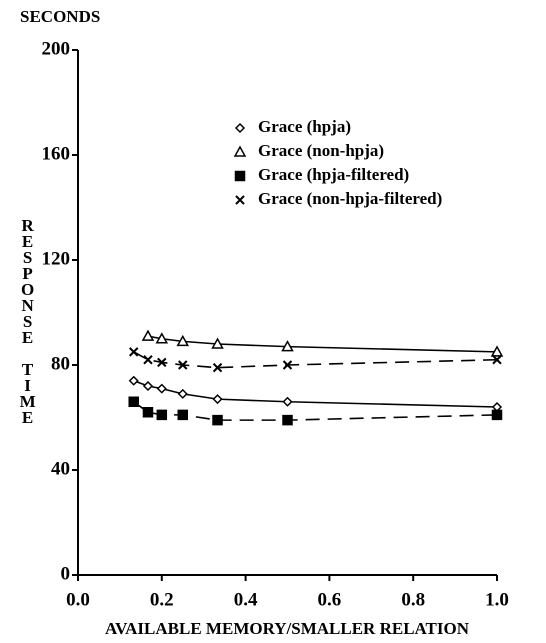 This screenshot has width=546, height=643. Describe the element at coordinates (497, 599) in the screenshot. I see `x-tick-label: 1.0` at that location.